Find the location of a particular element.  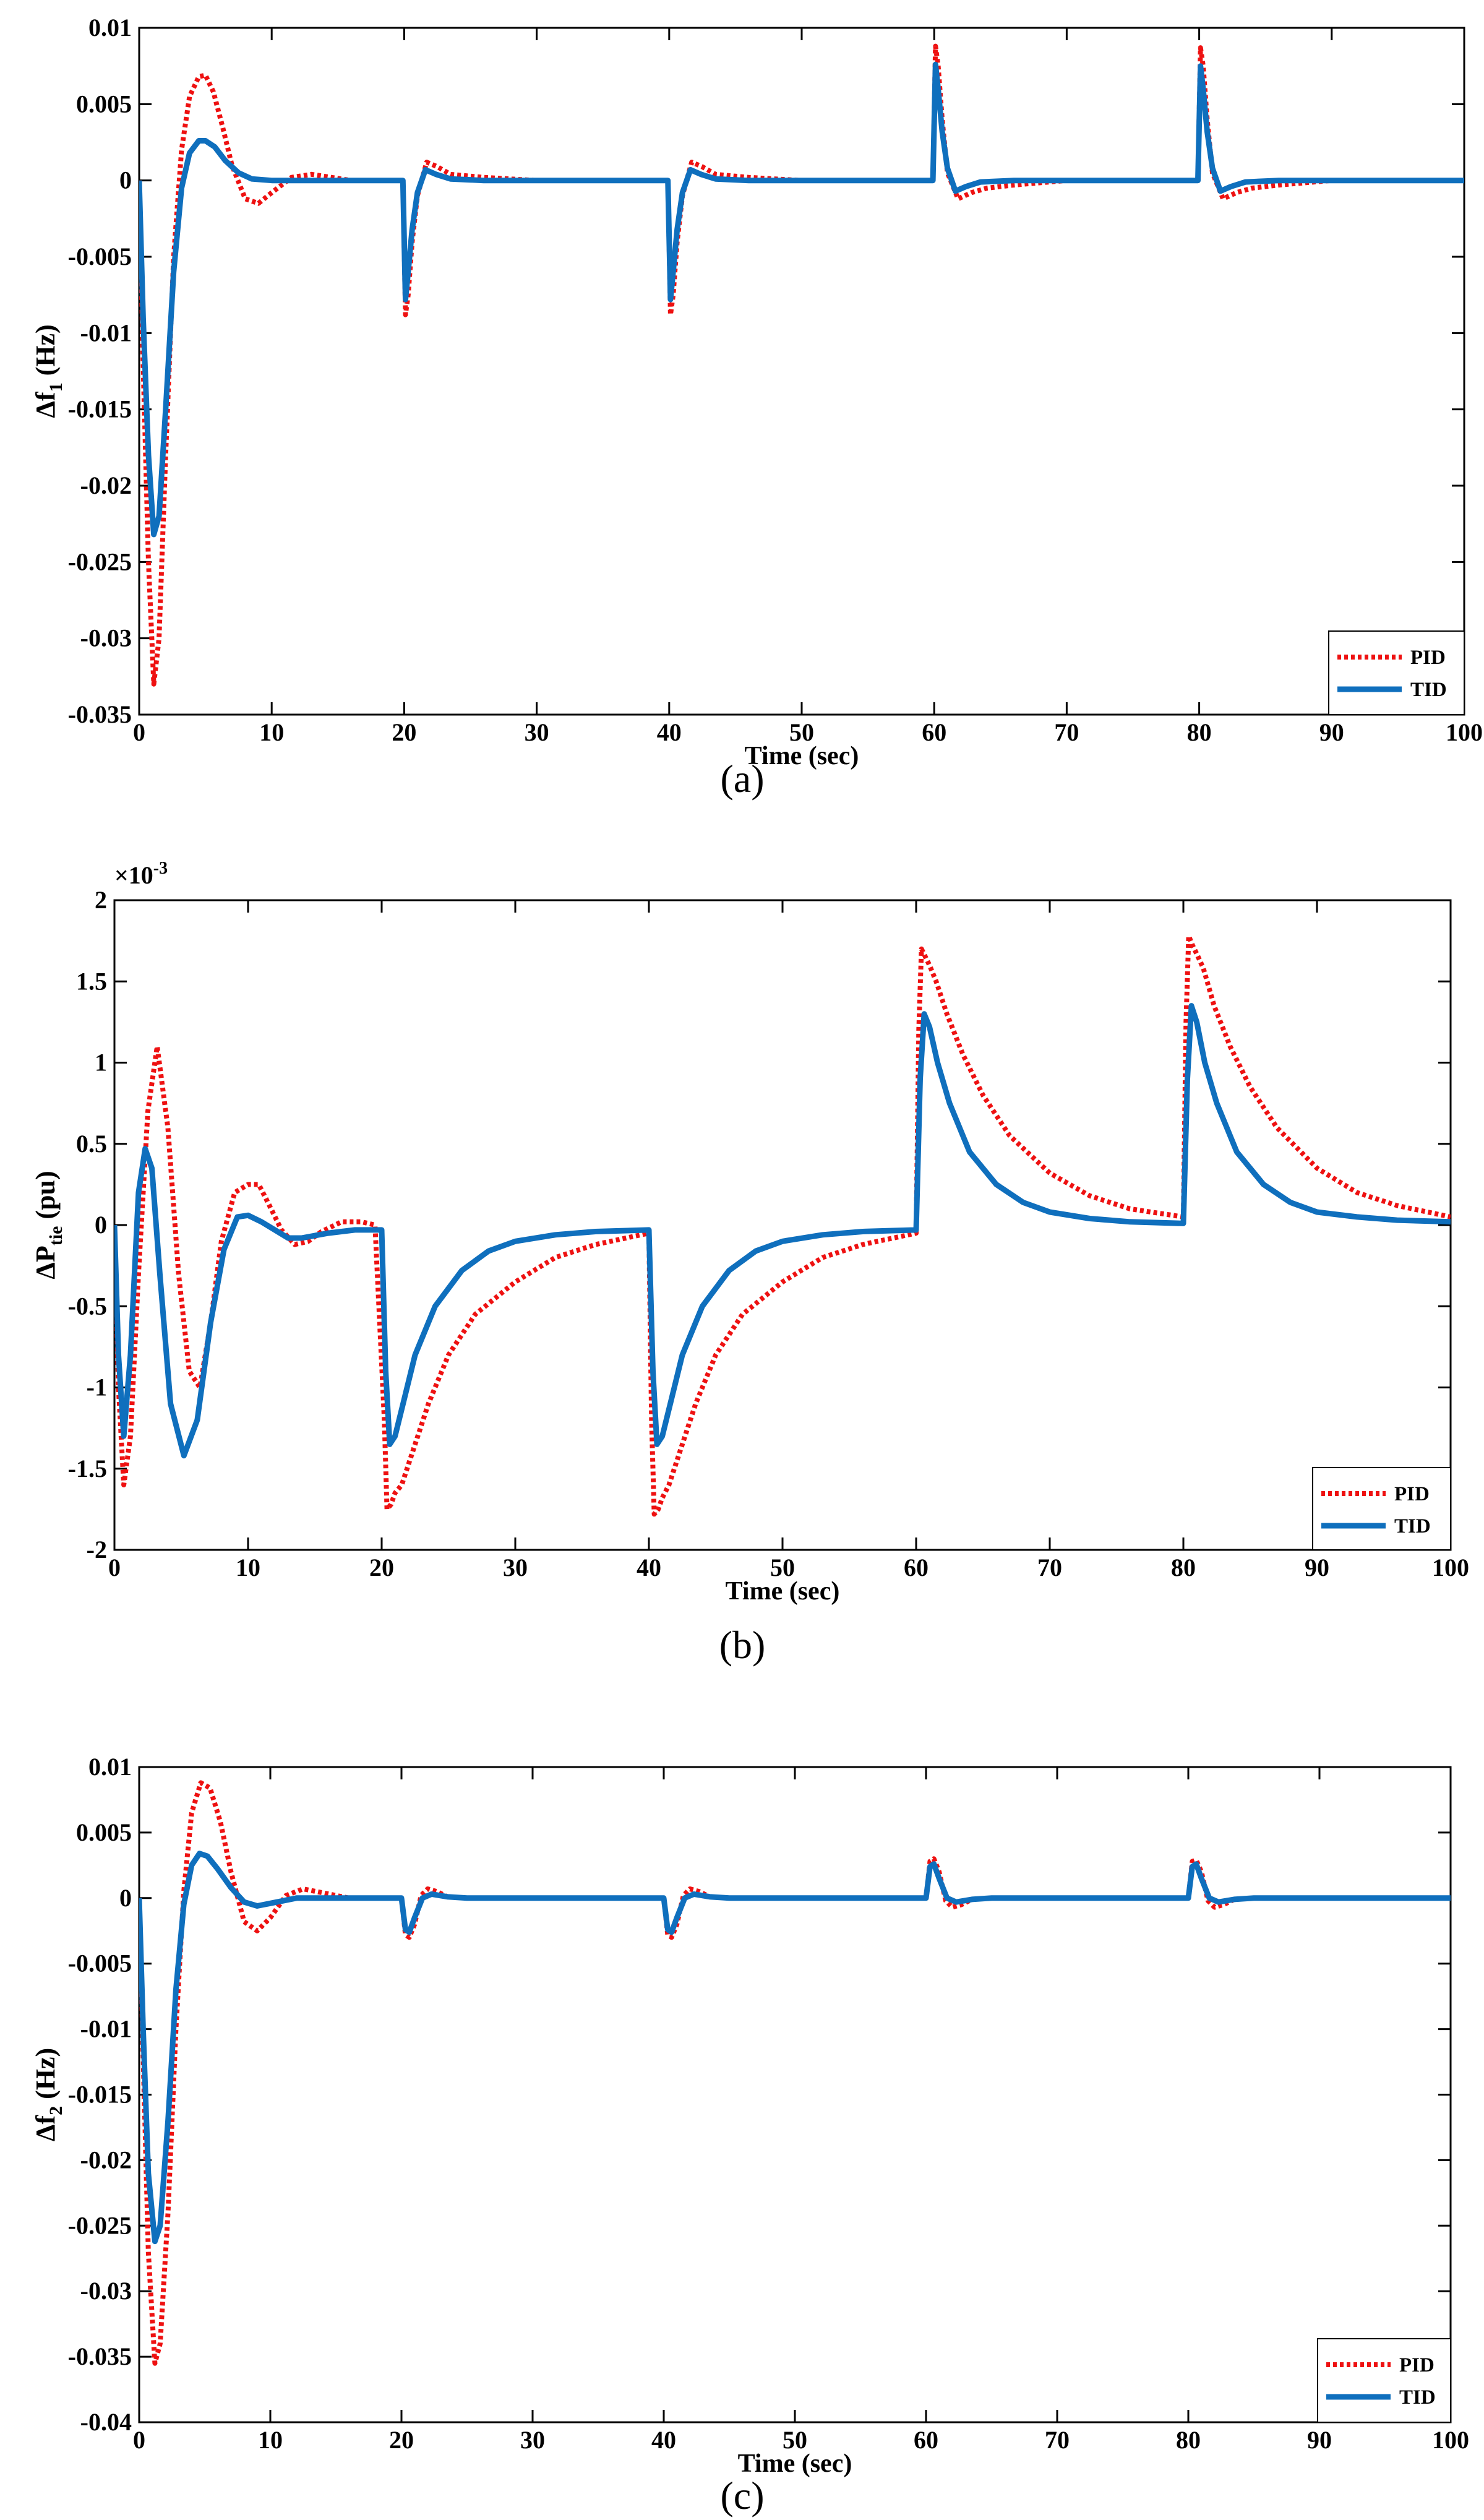

y-tick-label: 2 is located at coordinates (101, 900).